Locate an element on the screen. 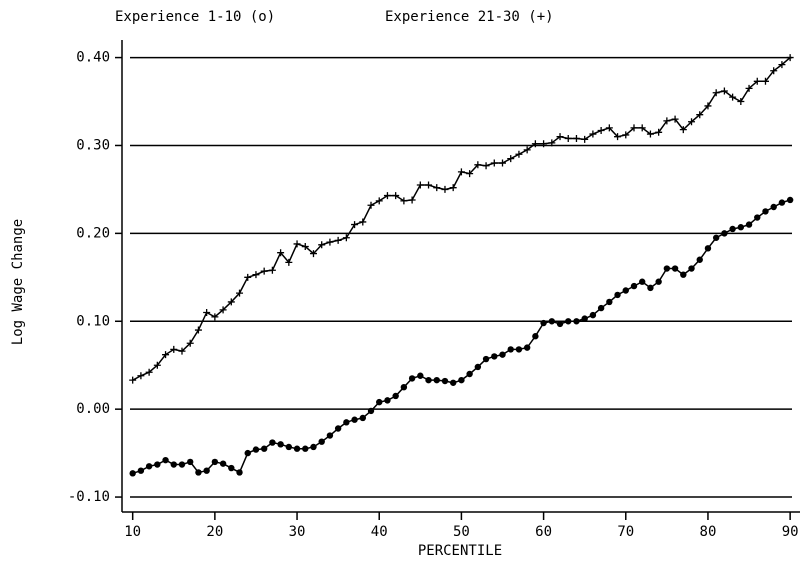  x-tick-label: 30 is located at coordinates (297, 532).